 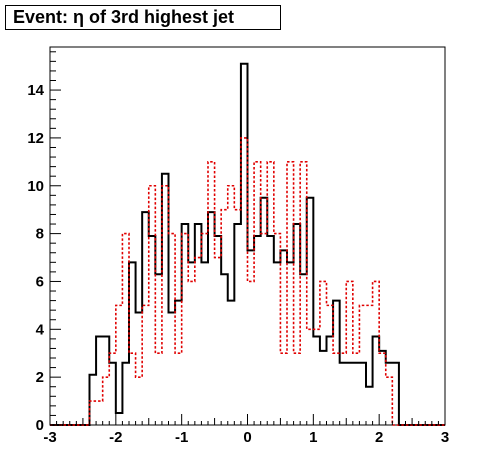 I want to click on y-tick-label: 8, so click(x=40, y=234).